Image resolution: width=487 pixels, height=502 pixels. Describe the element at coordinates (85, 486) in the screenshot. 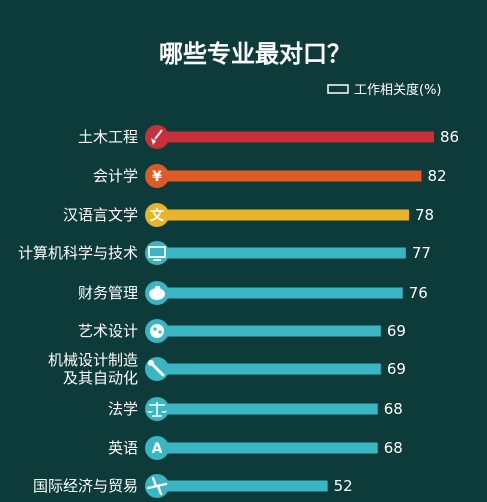

I see `category-label: 国际经济与贸易` at that location.